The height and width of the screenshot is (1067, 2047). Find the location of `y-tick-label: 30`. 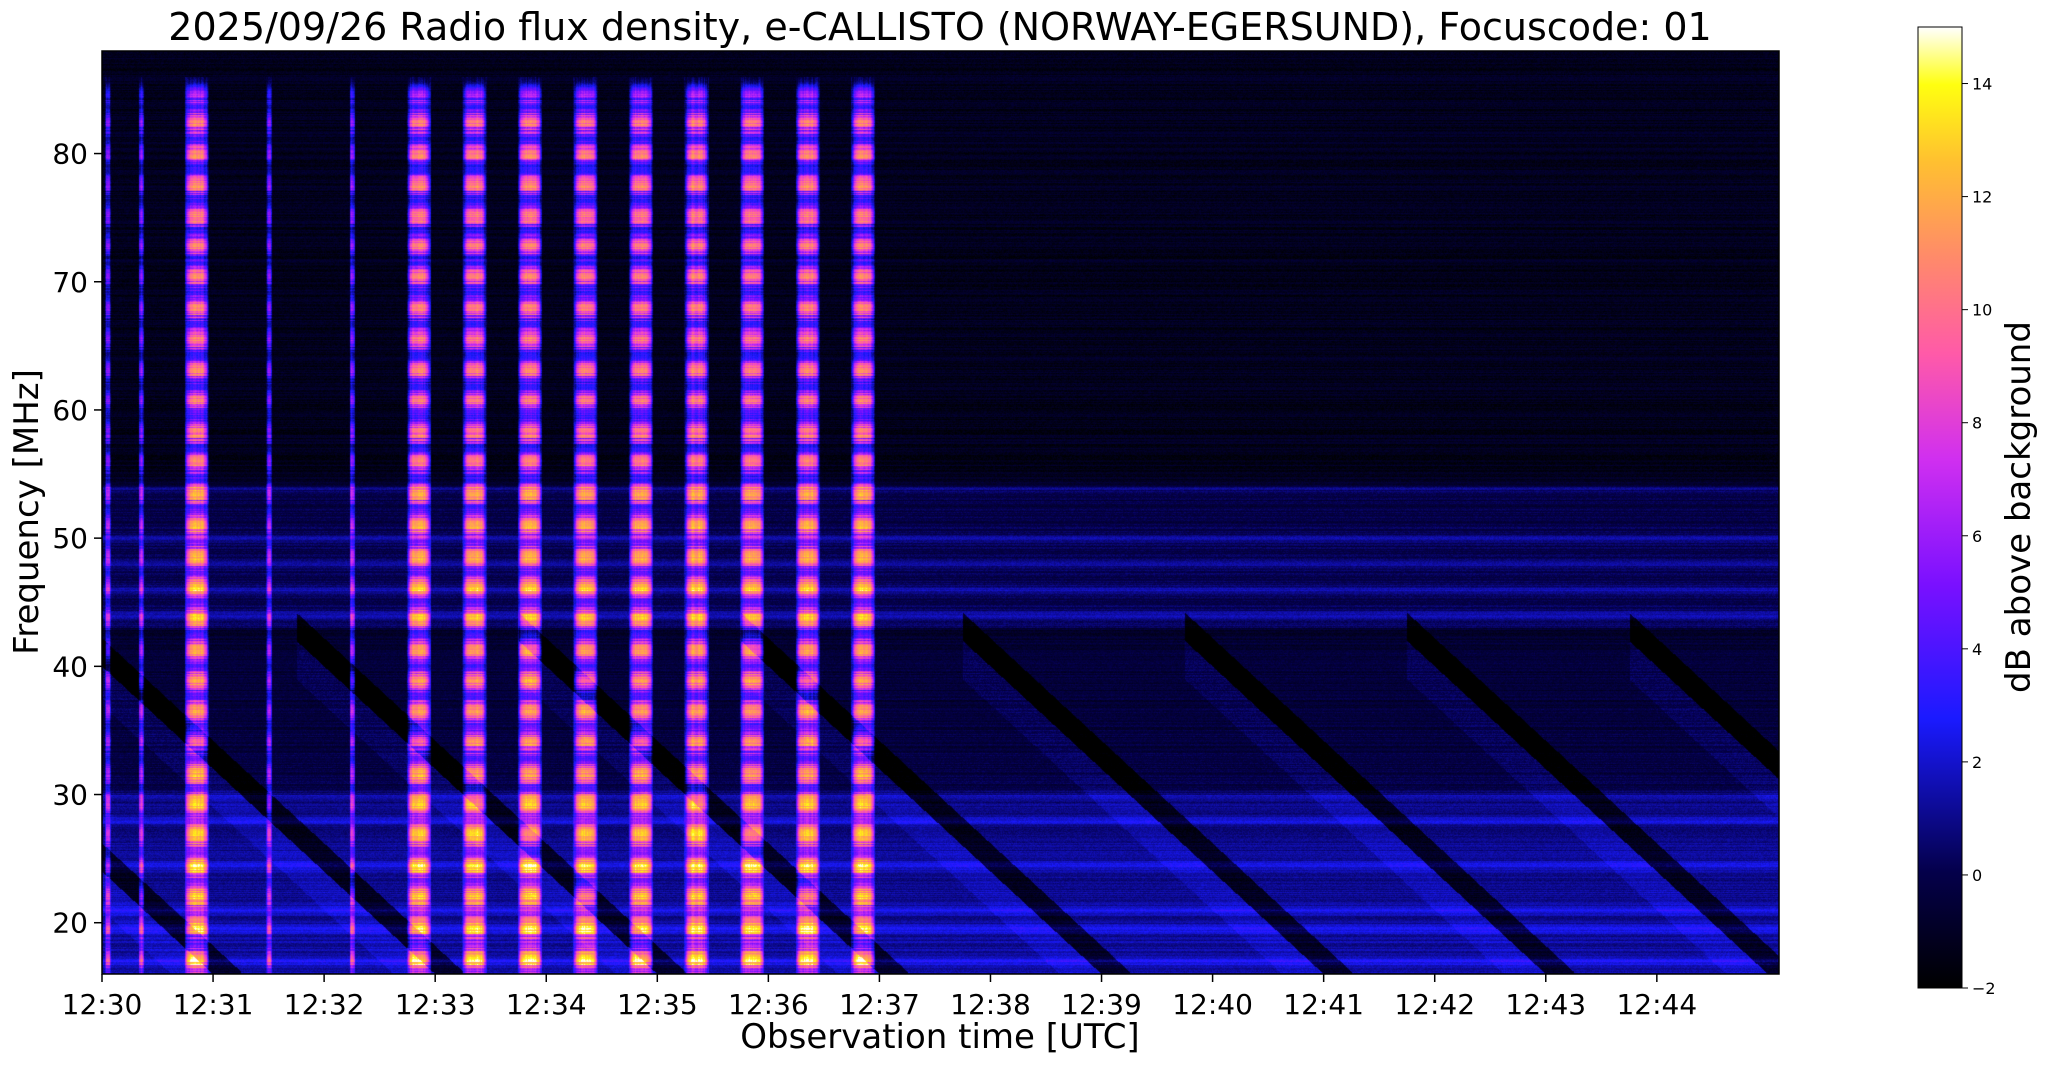

y-tick-label: 30 is located at coordinates (70, 795).